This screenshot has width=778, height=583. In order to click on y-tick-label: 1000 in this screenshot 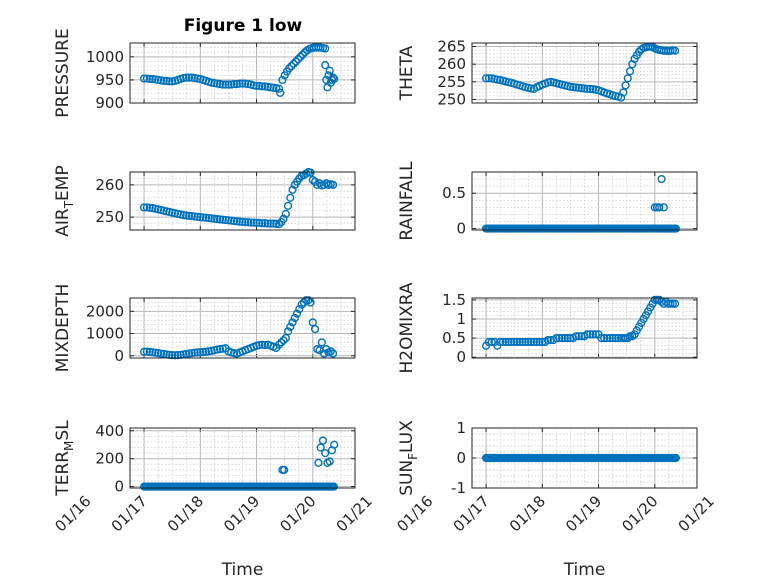, I will do `click(105, 334)`.